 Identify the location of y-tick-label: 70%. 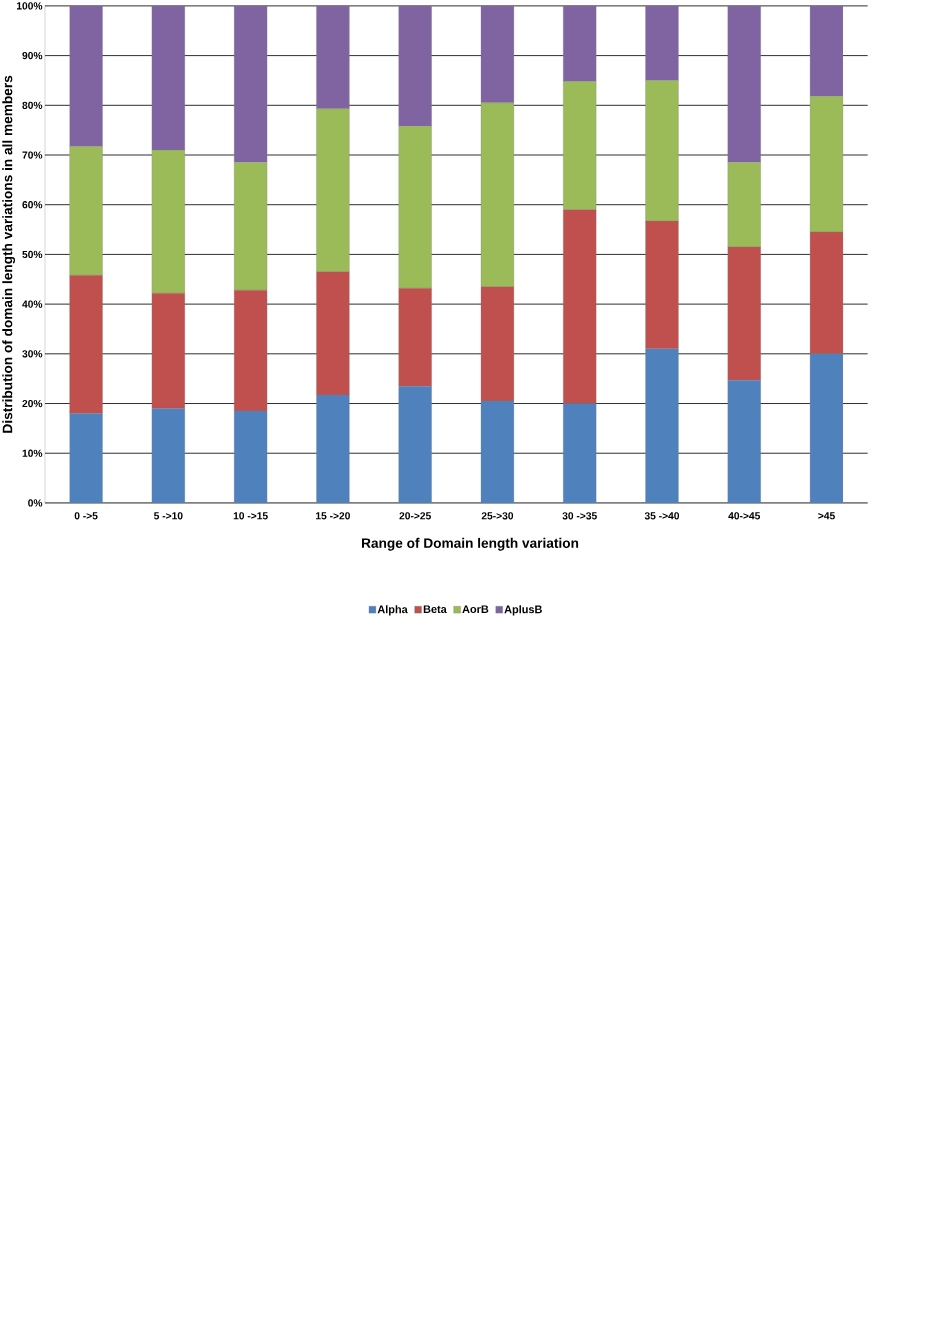
(32, 155).